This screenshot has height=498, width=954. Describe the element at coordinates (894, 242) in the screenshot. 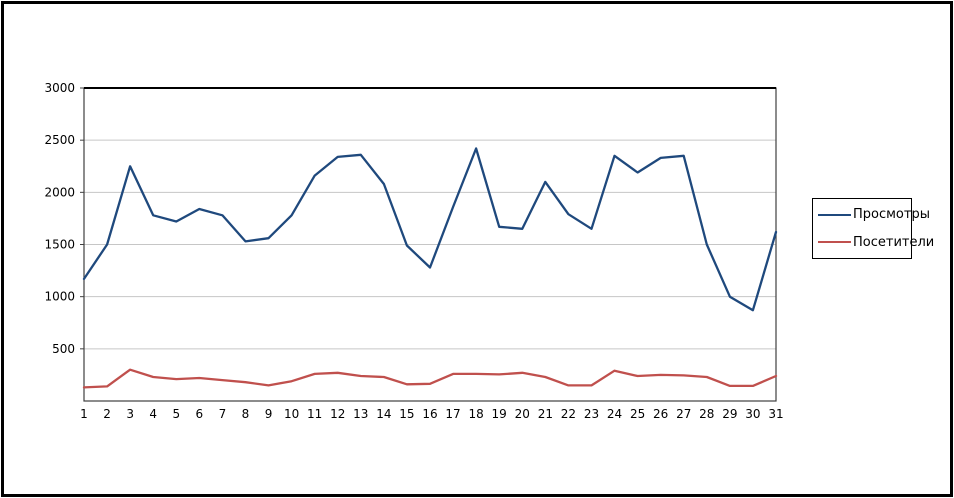

I see `legend-label-visitors: Посетители` at that location.